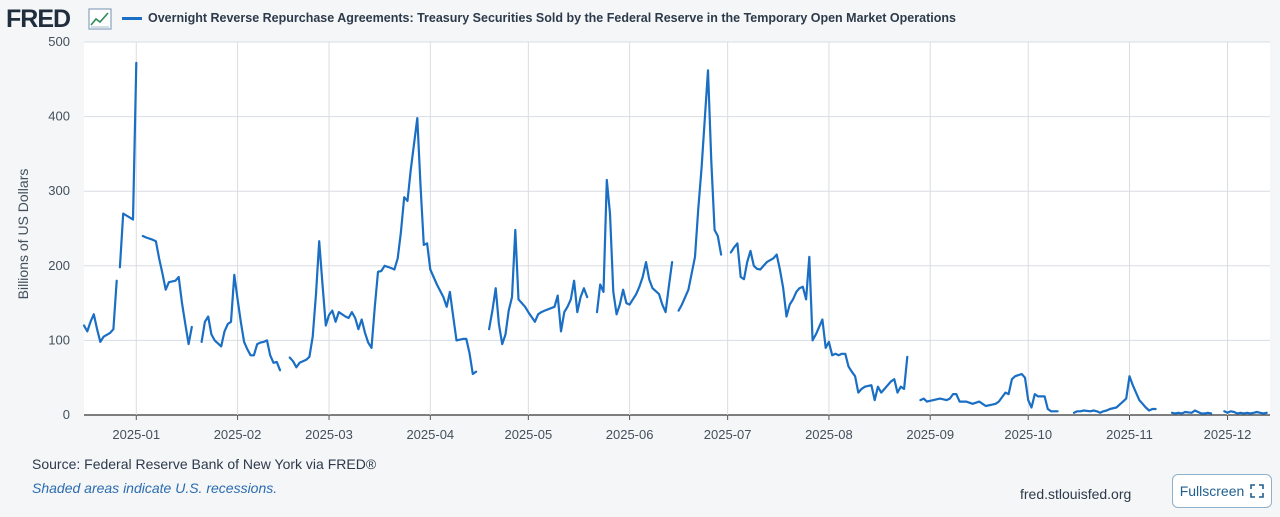 This screenshot has height=517, width=1280. What do you see at coordinates (59, 116) in the screenshot?
I see `y-tick-label: 400` at bounding box center [59, 116].